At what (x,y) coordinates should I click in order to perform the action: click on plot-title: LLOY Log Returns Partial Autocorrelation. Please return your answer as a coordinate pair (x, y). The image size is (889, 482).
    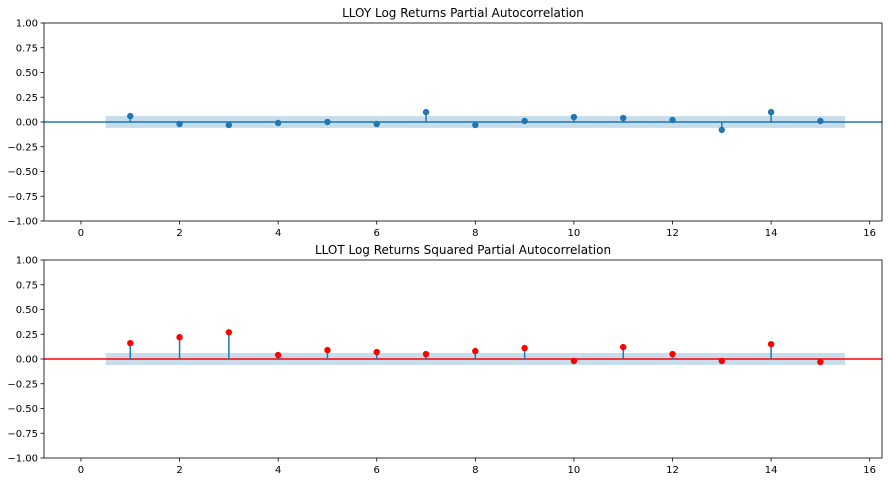
    Looking at the image, I should click on (463, 13).